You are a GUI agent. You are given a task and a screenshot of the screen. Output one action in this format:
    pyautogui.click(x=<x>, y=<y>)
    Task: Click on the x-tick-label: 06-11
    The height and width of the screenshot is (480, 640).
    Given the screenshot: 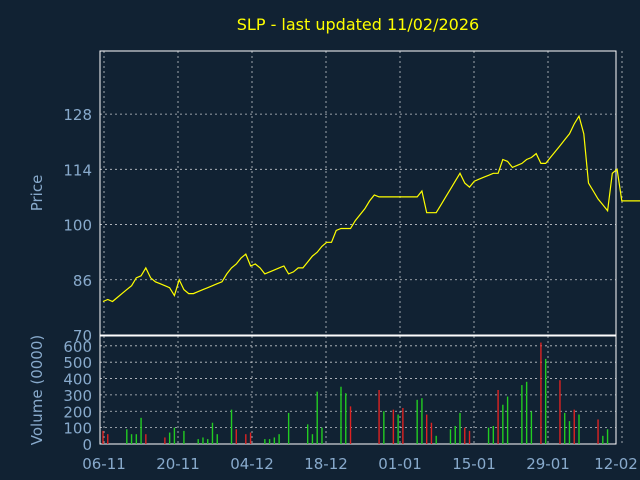 What is the action you would take?
    pyautogui.click(x=104, y=464)
    